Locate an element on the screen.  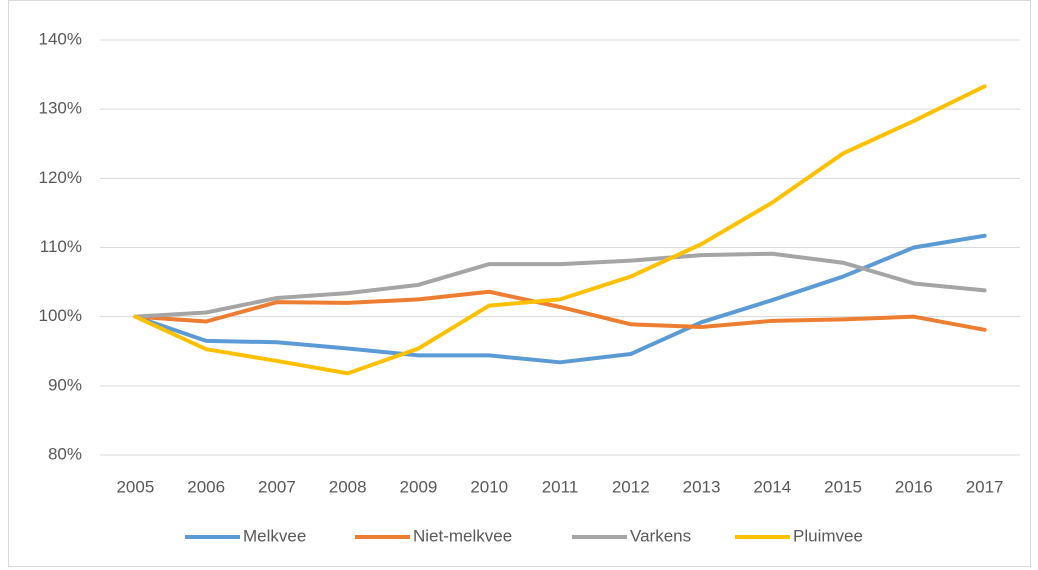
y-tick-label: 80% is located at coordinates (65, 453).